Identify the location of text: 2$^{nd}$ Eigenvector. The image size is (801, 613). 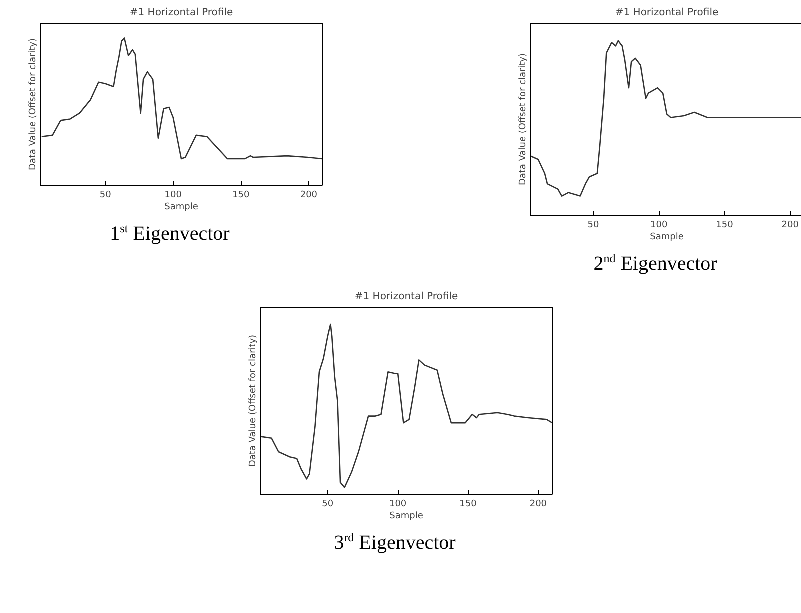
(656, 263).